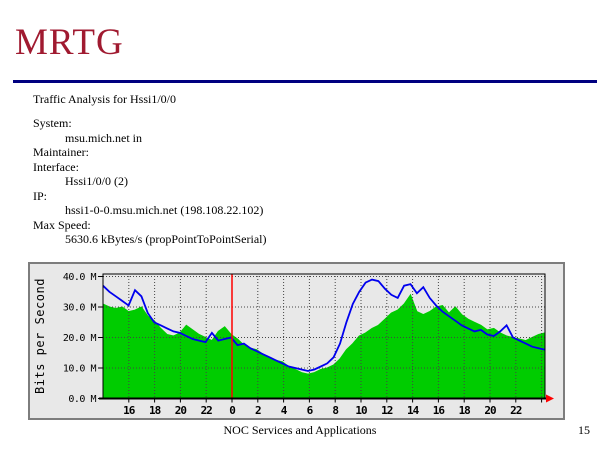  Describe the element at coordinates (80, 277) in the screenshot. I see `y-tick-label: 40.0 M` at that location.